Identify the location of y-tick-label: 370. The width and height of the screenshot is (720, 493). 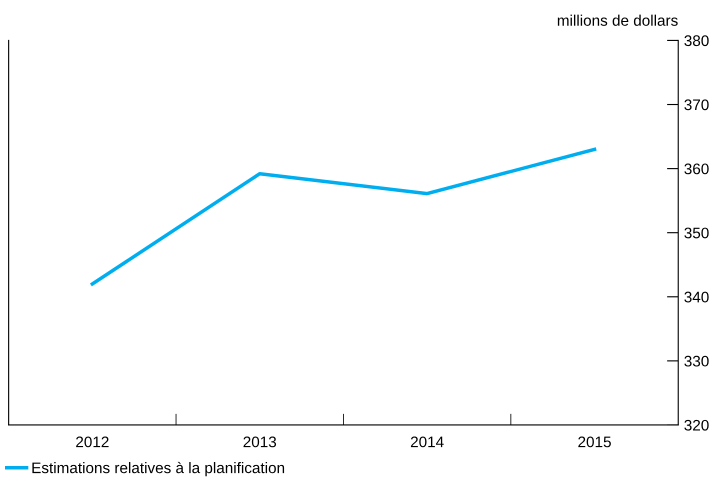
(696, 104).